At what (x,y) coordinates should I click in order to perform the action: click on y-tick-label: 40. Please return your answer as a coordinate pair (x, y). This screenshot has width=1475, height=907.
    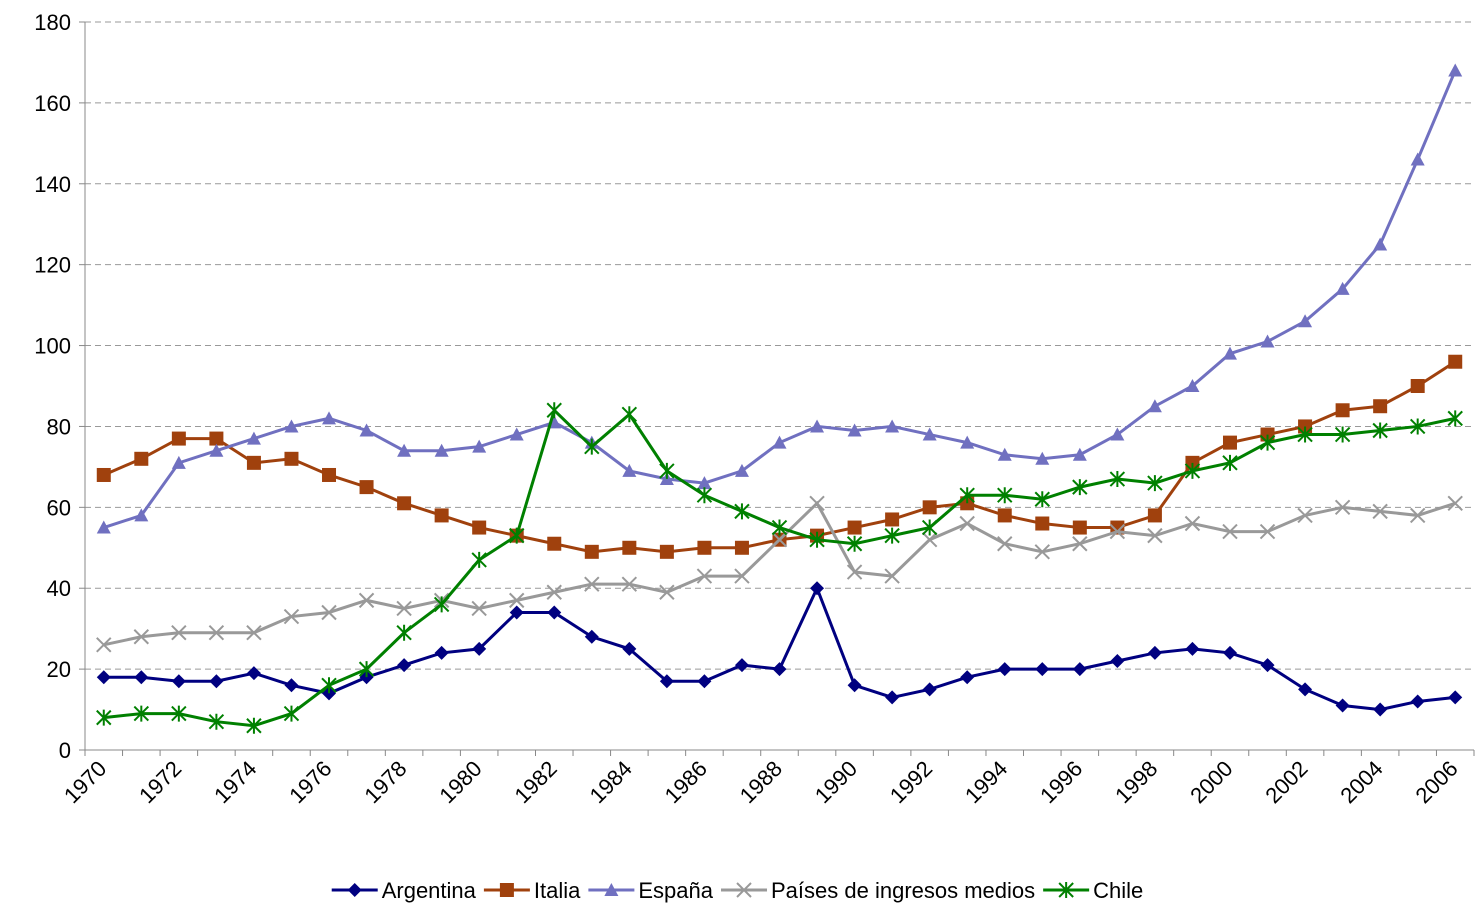
    Looking at the image, I should click on (59, 588).